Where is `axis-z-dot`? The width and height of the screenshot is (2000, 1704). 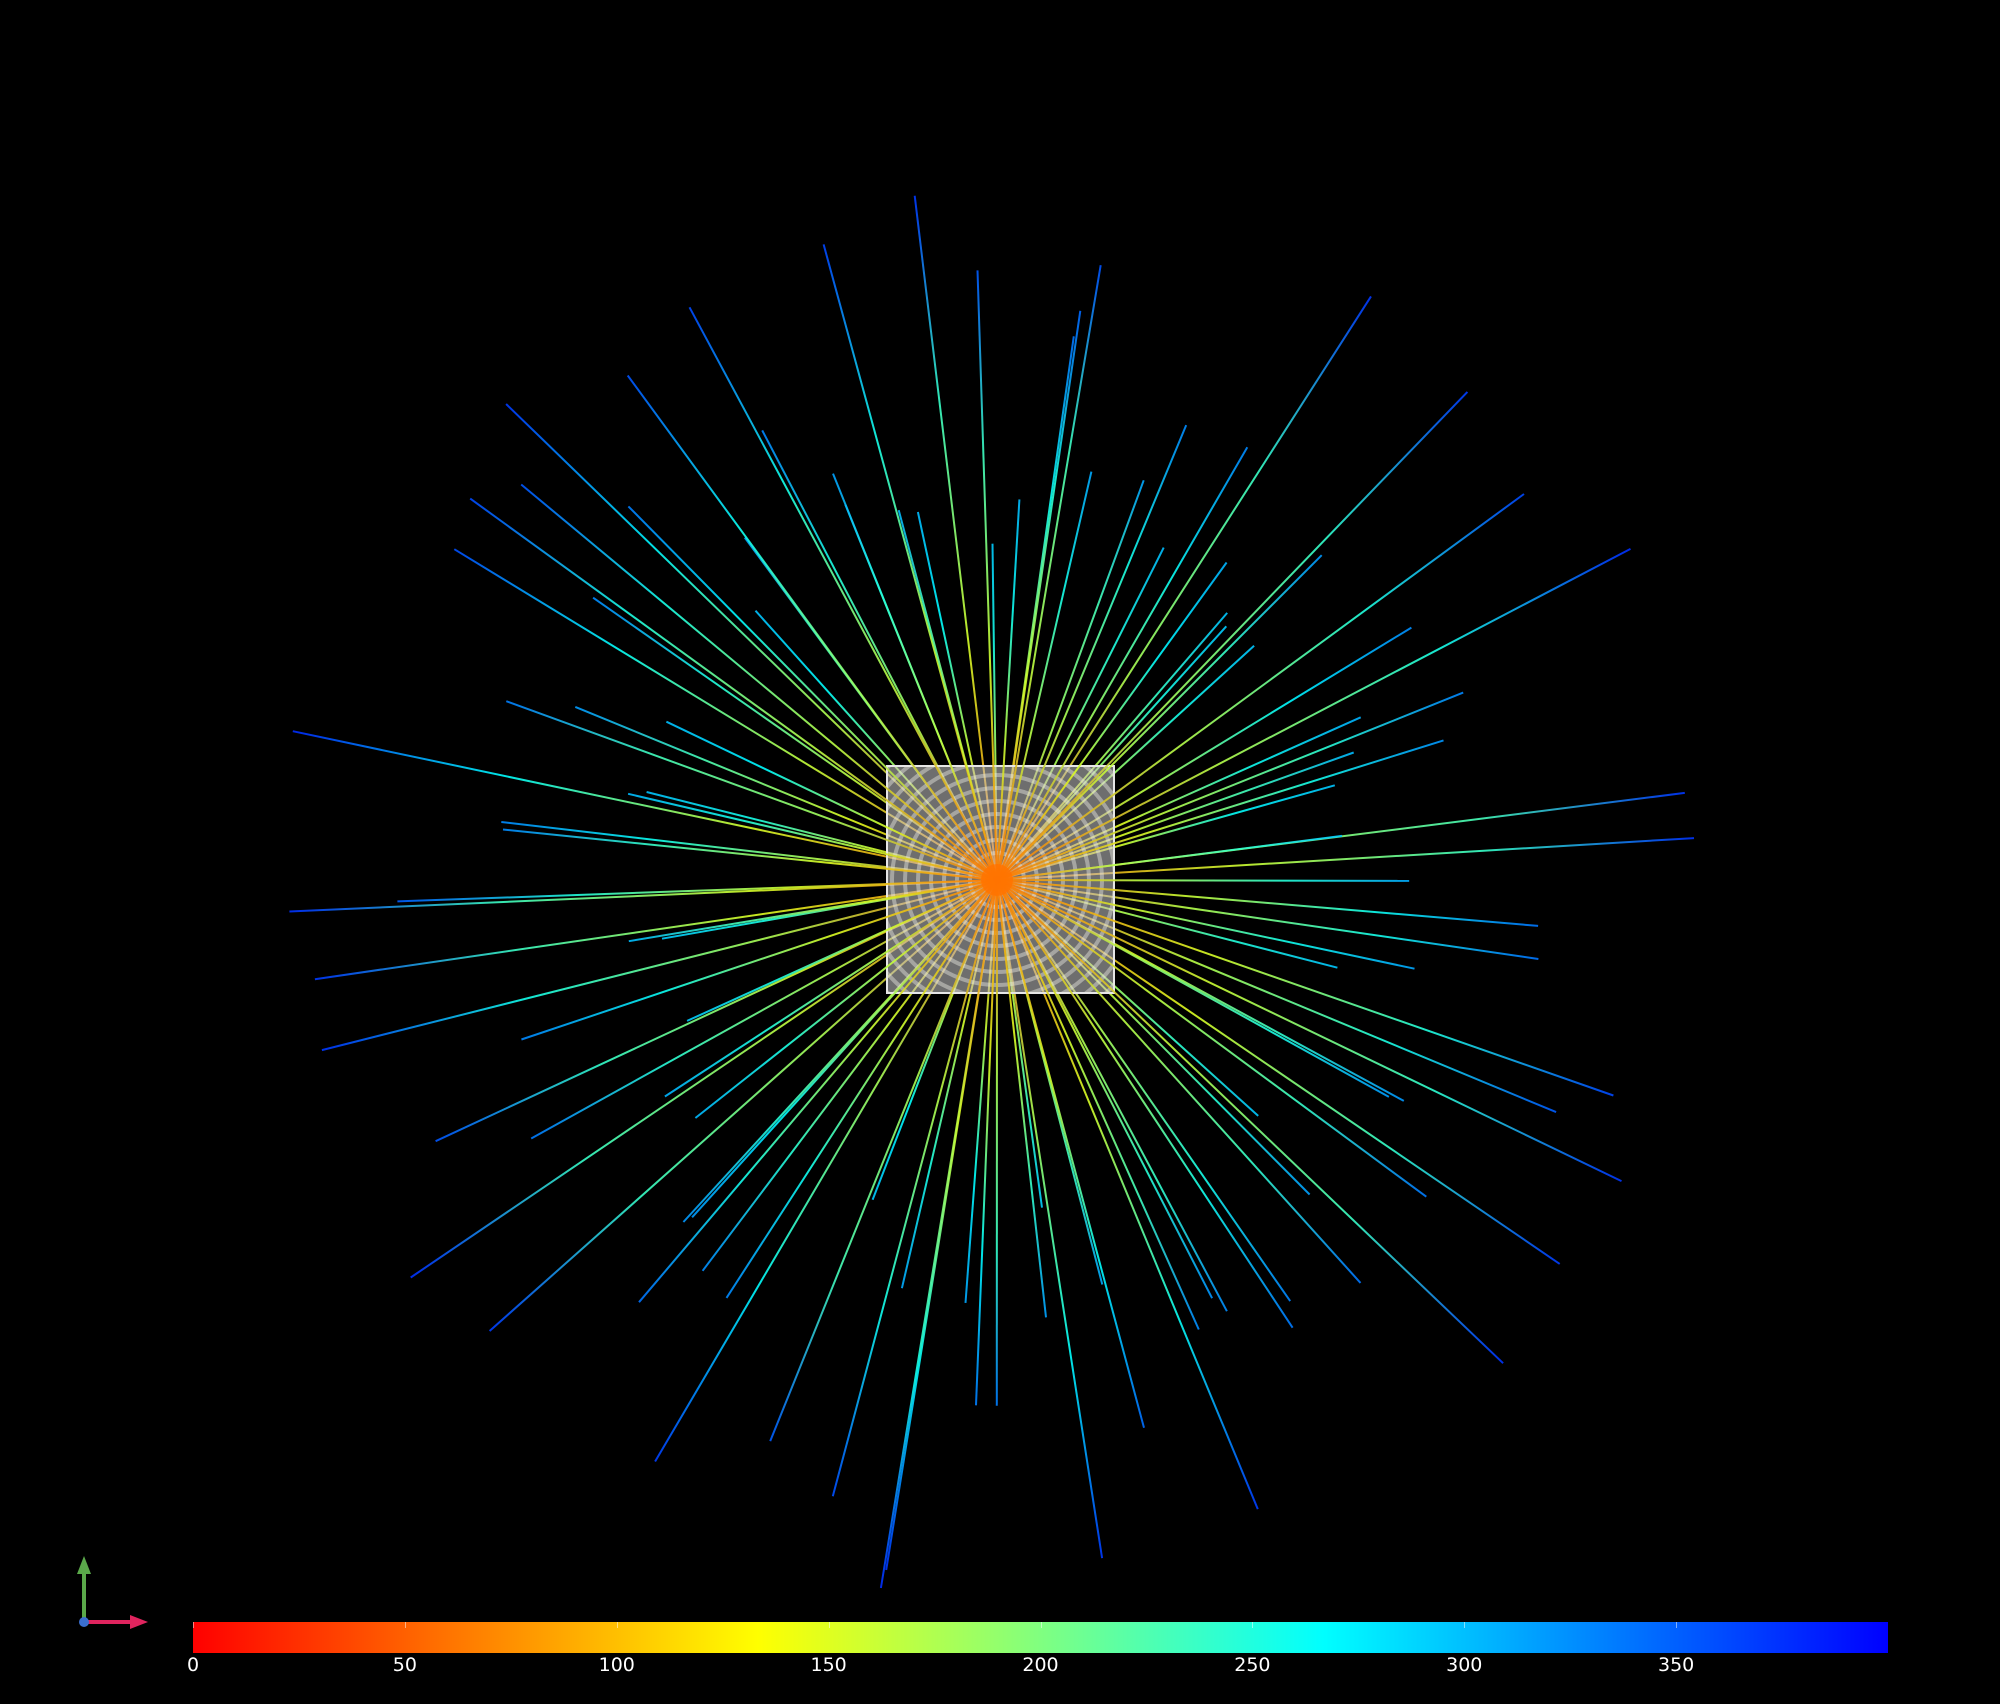 axis-z-dot is located at coordinates (84, 1622).